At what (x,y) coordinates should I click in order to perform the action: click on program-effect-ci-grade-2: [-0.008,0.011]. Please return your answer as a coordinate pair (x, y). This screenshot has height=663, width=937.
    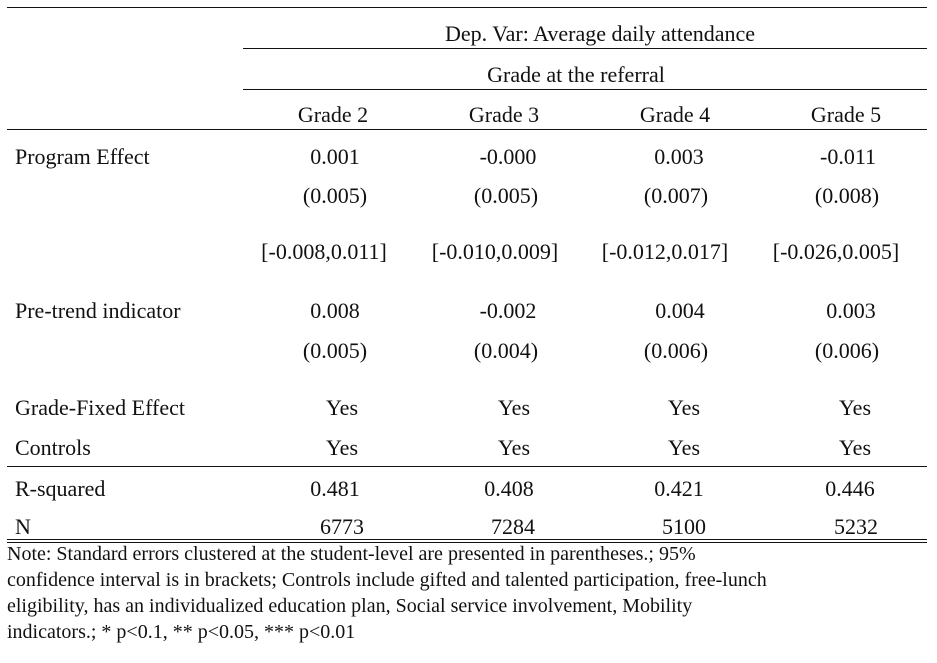
    Looking at the image, I should click on (324, 251).